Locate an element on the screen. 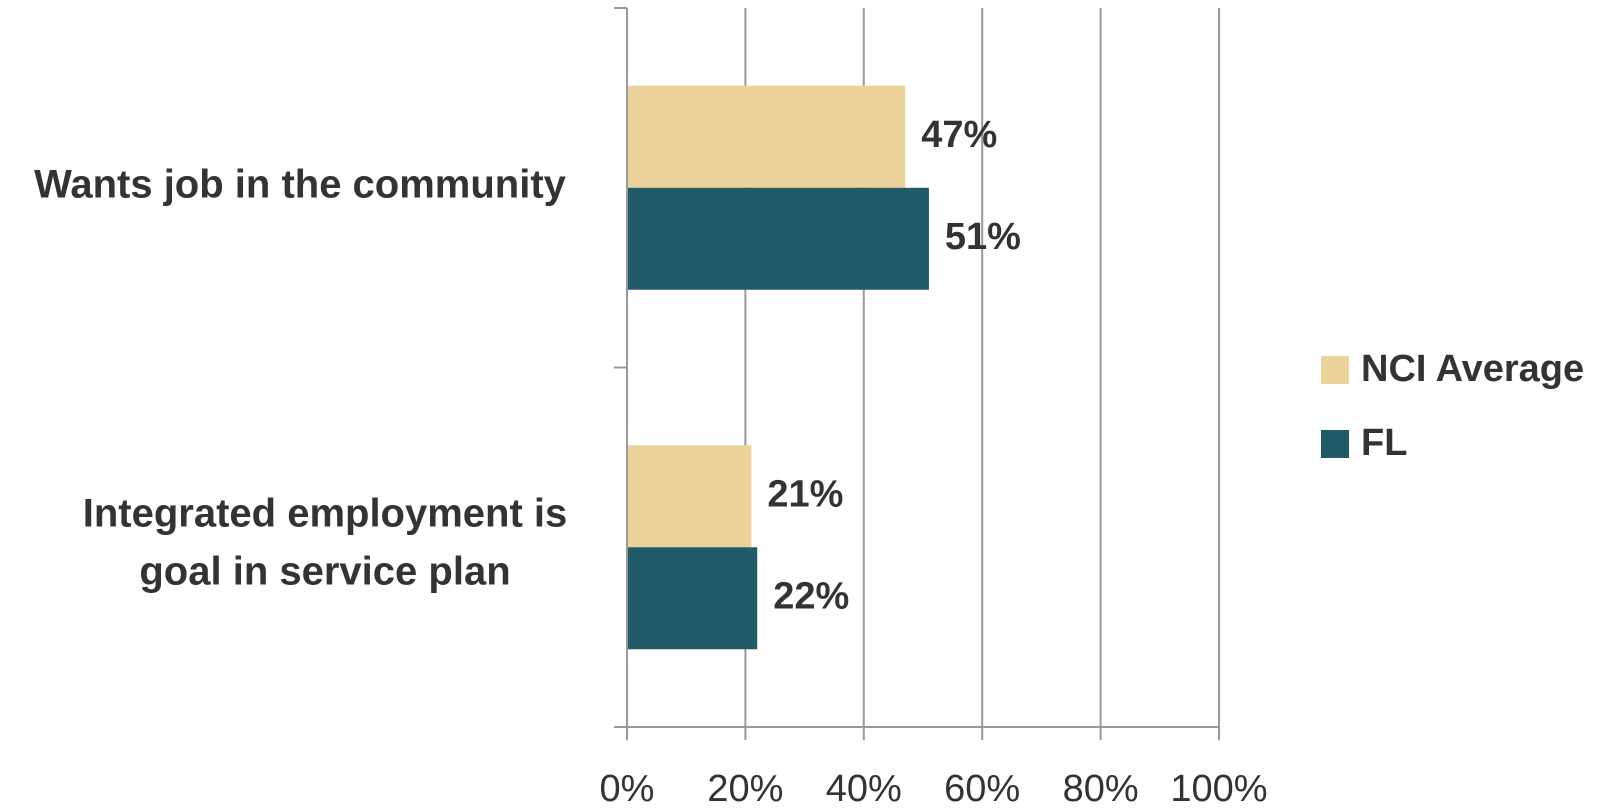  data-label: 21% is located at coordinates (805, 494).